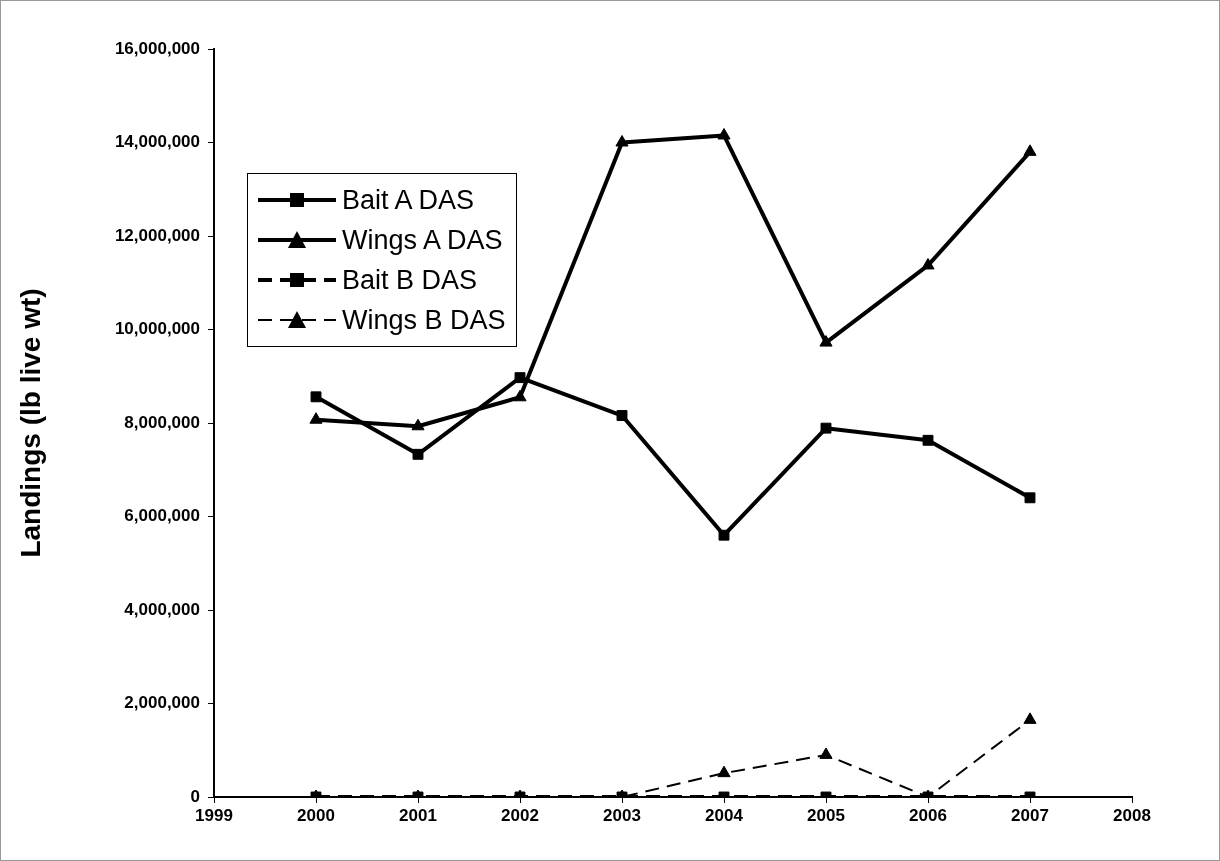 This screenshot has height=861, width=1220. I want to click on y-tick-label: 8,000,000, so click(162, 422).